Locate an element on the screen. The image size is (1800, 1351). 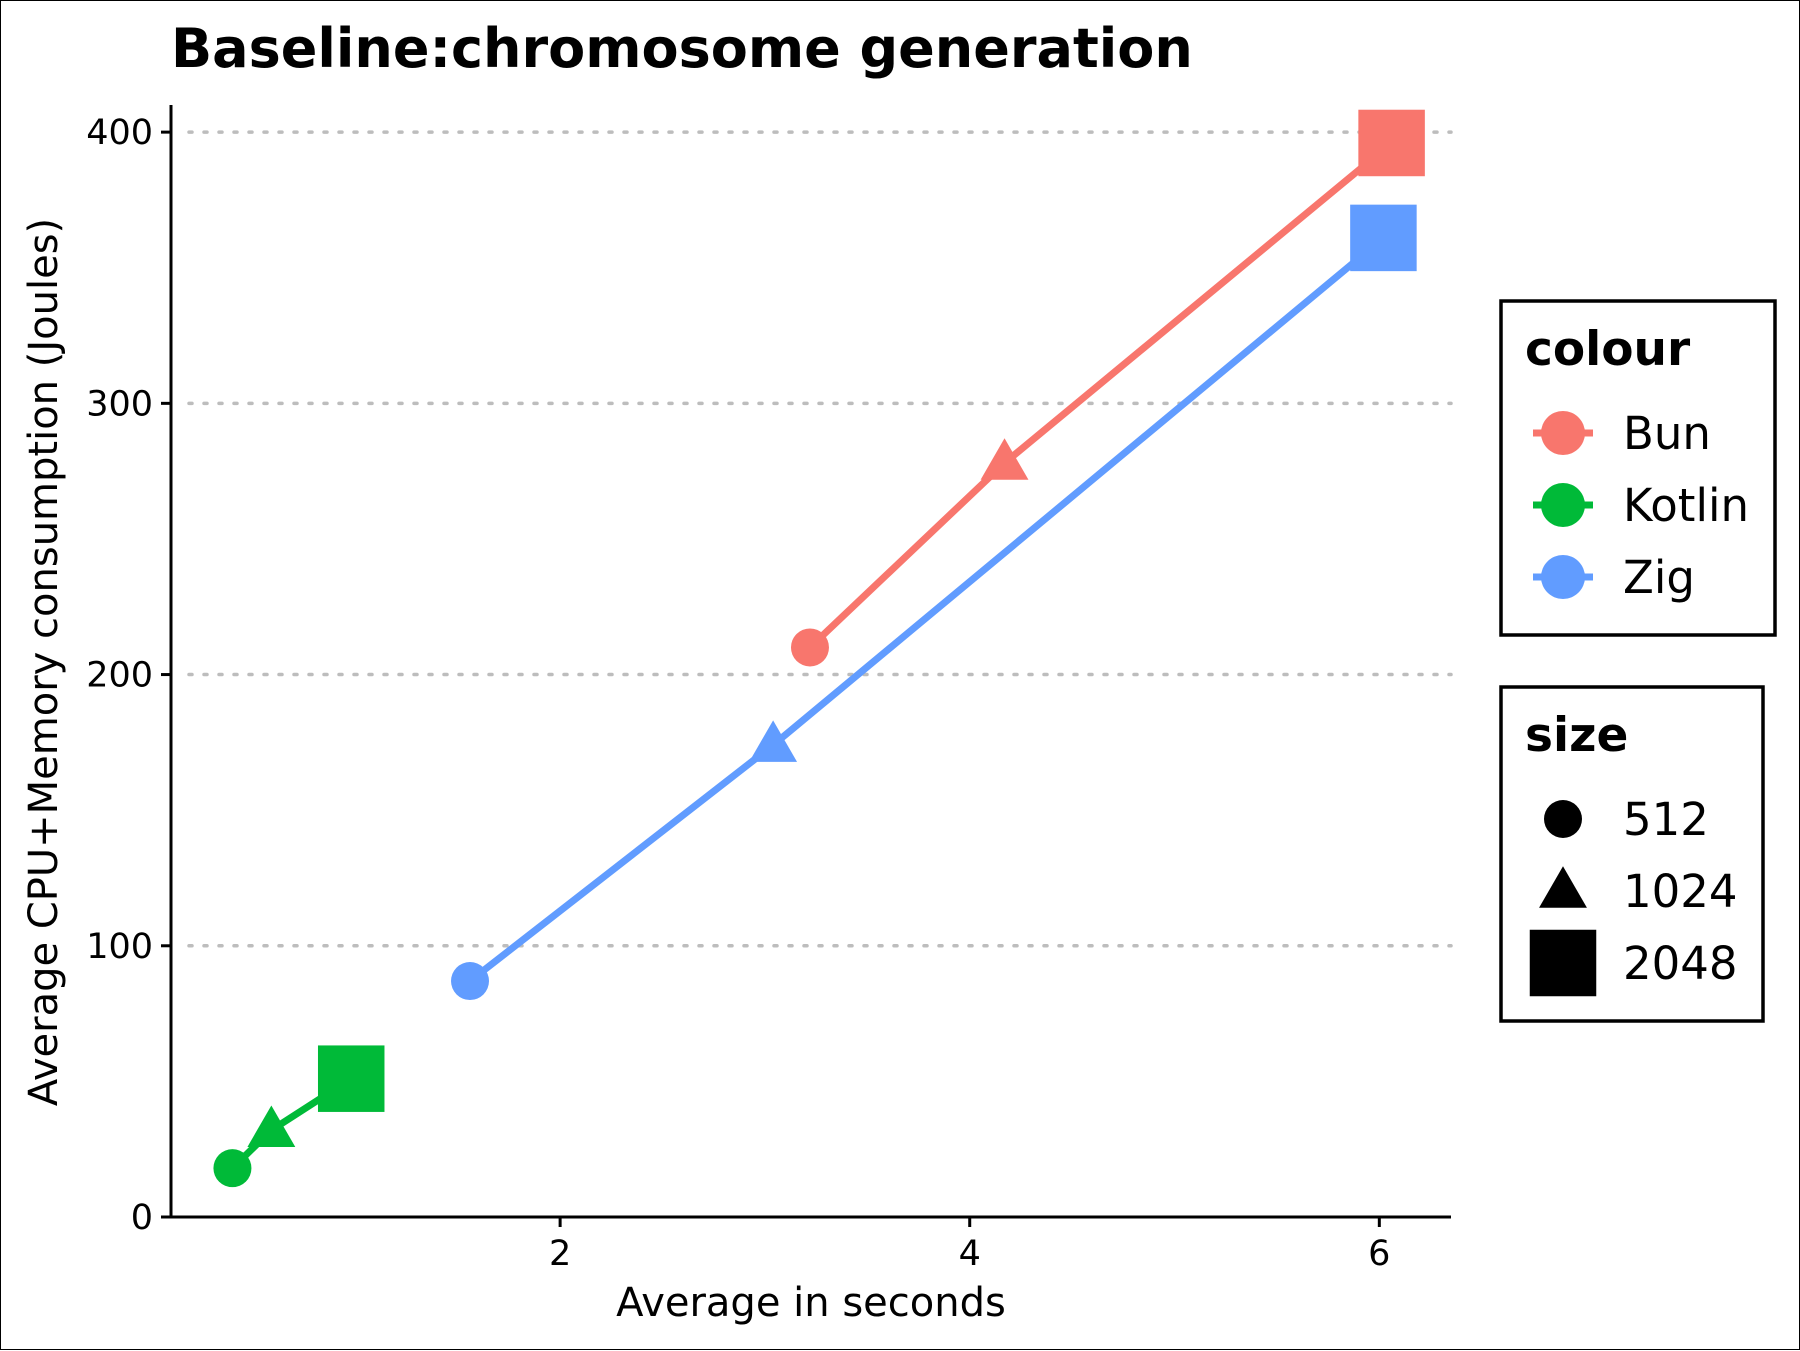
x-tick-label: 6 is located at coordinates (1379, 1254).